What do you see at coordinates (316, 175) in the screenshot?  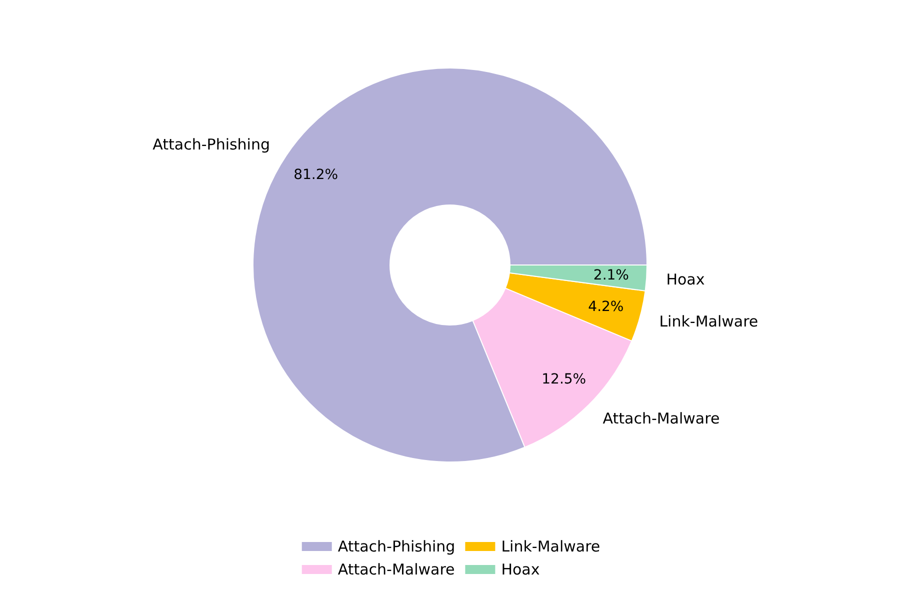 I see `data-label: 81.2%` at bounding box center [316, 175].